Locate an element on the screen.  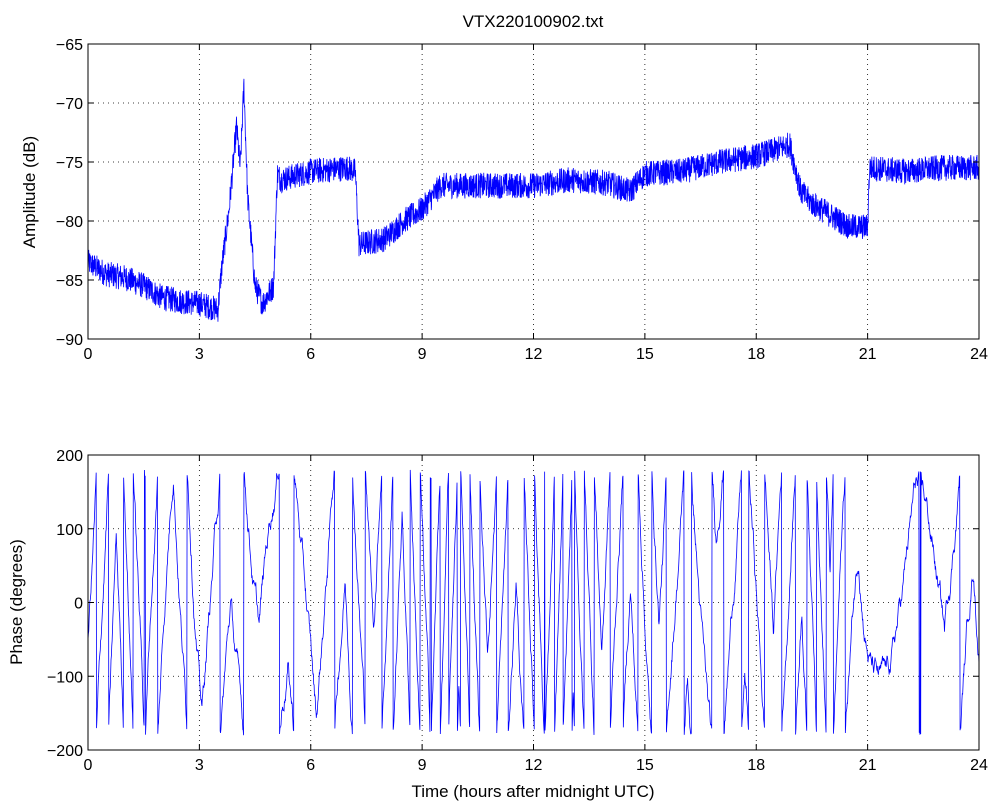
amplitude-xtick-label: 15 is located at coordinates (645, 354).